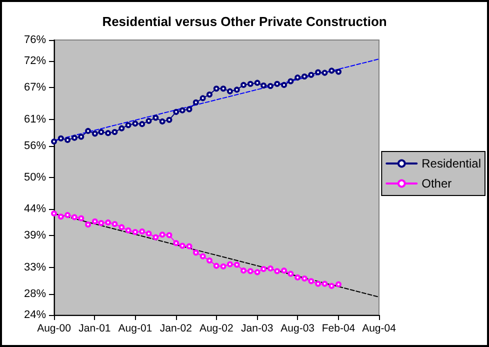 Image resolution: width=489 pixels, height=347 pixels. I want to click on x-tick-label: Aug-01, so click(135, 328).